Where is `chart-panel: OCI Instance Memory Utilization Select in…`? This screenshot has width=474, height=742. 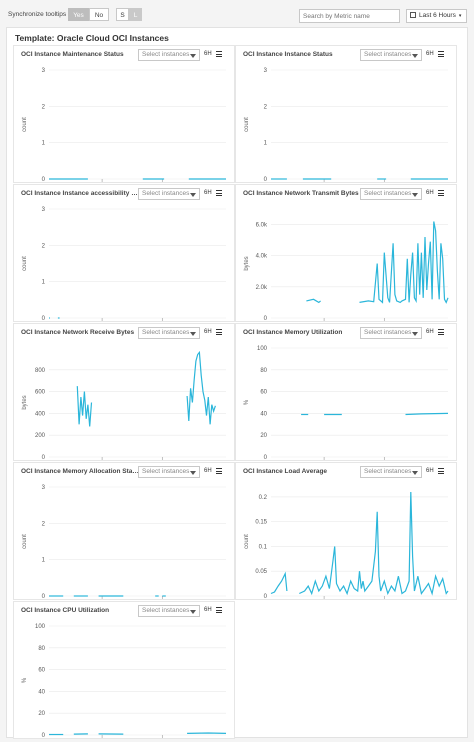 chart-panel: OCI Instance Memory Utilization Select in… is located at coordinates (346, 392).